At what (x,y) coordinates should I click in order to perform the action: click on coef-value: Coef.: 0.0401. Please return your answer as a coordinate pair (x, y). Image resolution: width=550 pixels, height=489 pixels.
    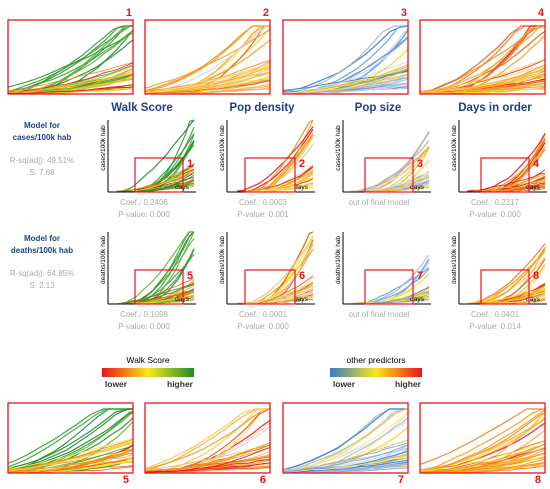
    Looking at the image, I should click on (495, 314).